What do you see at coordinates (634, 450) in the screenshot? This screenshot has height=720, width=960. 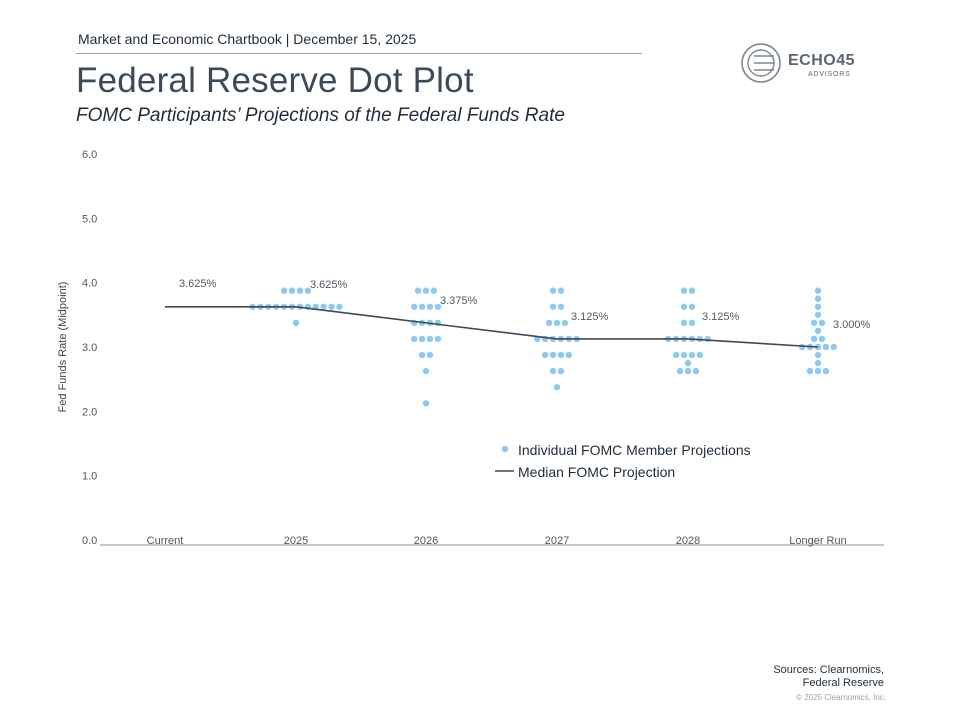 I see `legend-dots-label: Individual FOMC Member Projections` at bounding box center [634, 450].